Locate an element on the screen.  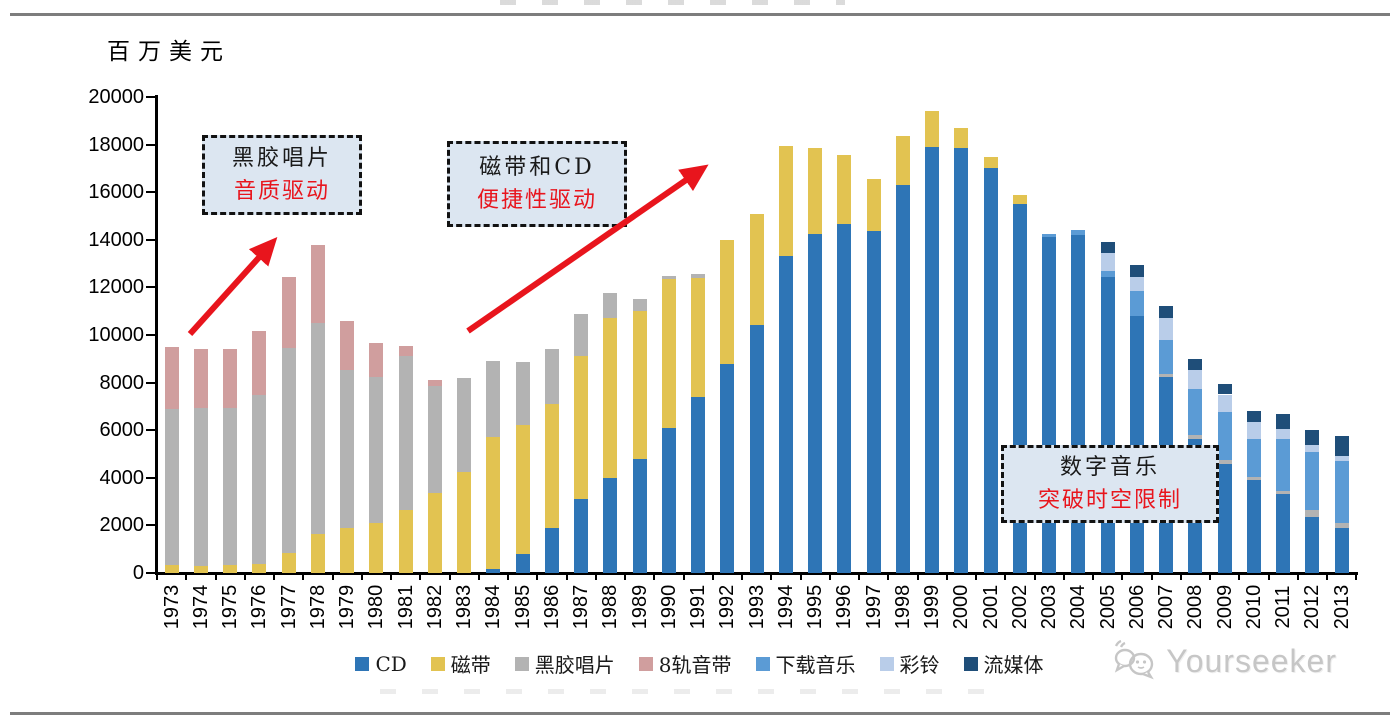
bar-2001-磁带-segment is located at coordinates (990, 162).